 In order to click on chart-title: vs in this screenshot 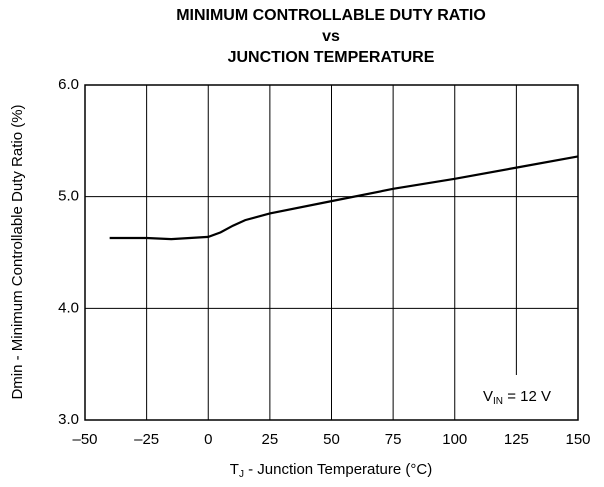, I will do `click(331, 36)`.